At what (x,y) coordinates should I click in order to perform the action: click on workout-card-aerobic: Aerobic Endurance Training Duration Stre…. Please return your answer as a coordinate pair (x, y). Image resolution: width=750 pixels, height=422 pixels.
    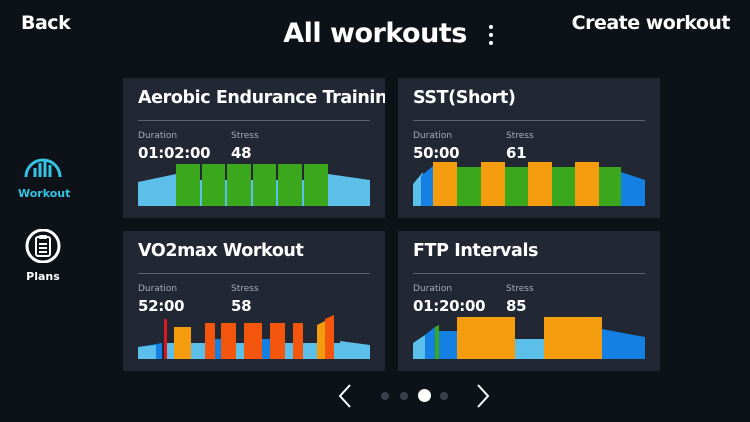
    Looking at the image, I should click on (254, 148).